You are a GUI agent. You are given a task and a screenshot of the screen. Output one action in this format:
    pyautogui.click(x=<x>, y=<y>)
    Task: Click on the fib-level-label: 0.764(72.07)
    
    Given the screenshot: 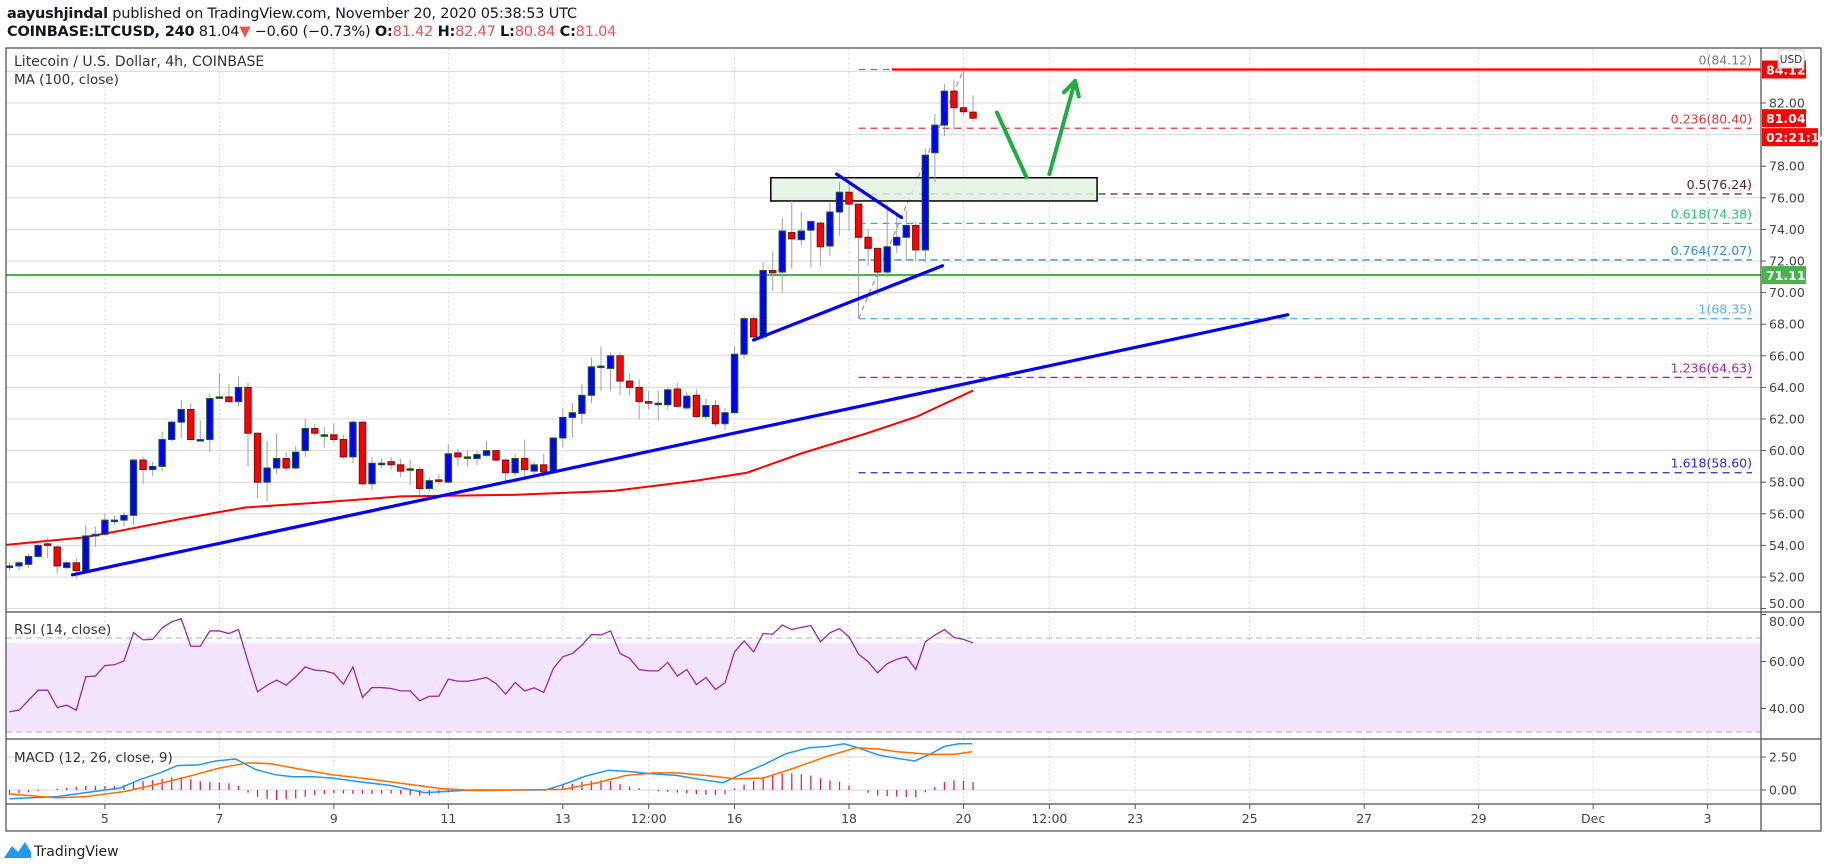 What is the action you would take?
    pyautogui.click(x=1711, y=250)
    